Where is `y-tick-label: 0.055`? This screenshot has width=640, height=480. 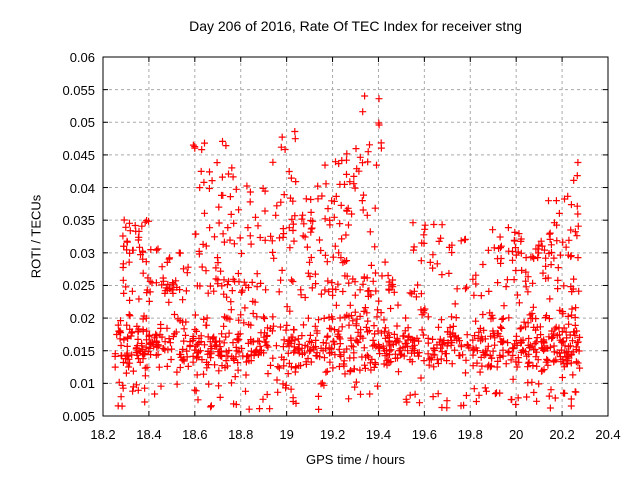
y-tick-label: 0.055 is located at coordinates (78, 90).